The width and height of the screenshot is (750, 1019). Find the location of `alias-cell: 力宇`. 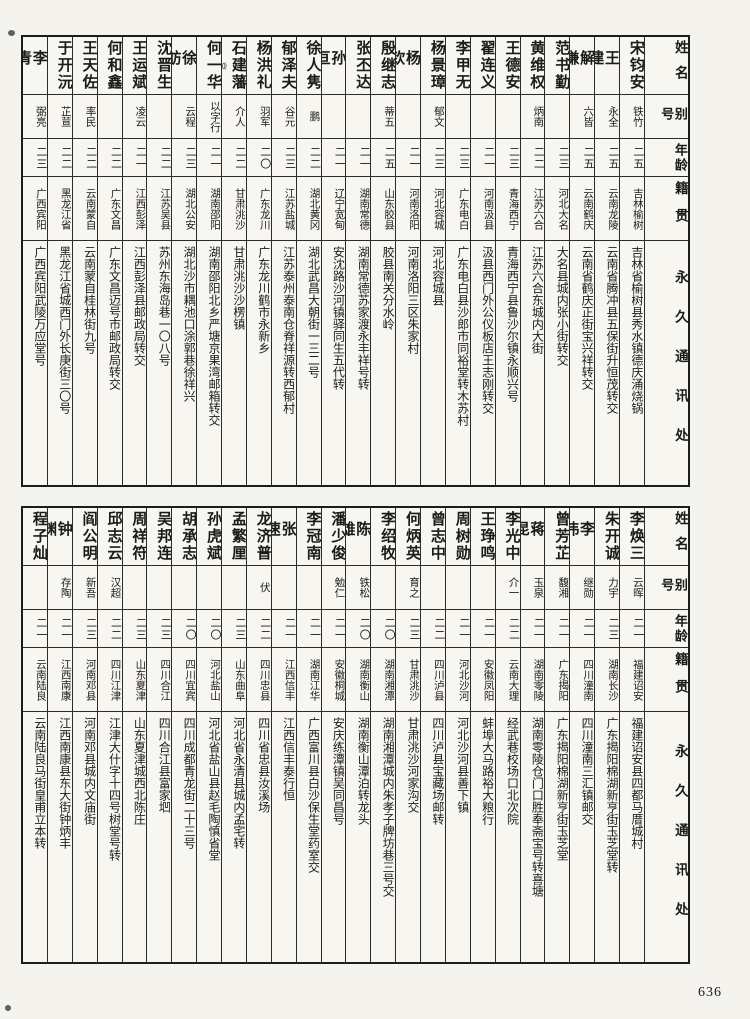

alias-cell: 力宇 is located at coordinates (607, 588).